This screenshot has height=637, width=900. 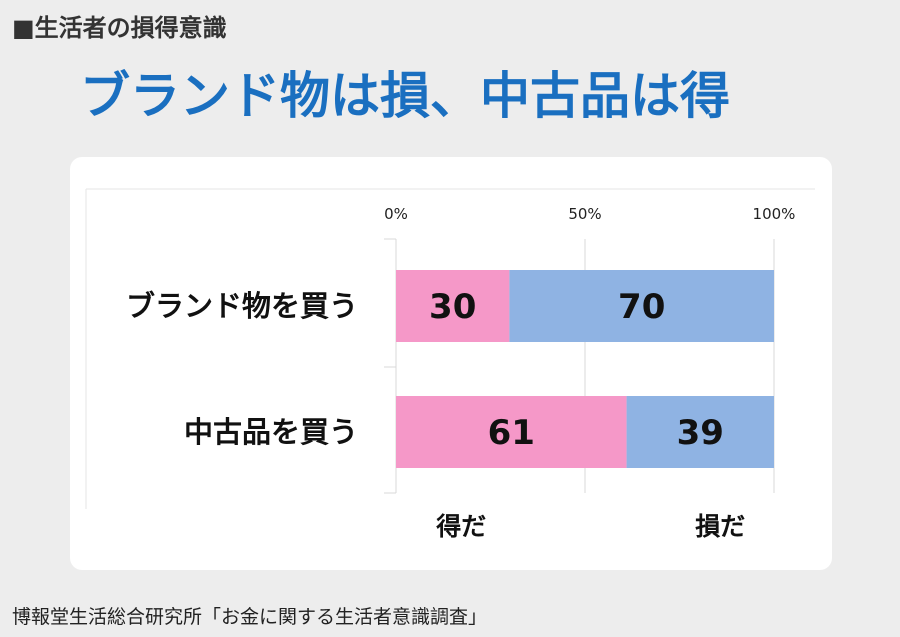 I want to click on bar-value-label: 70, so click(x=641, y=307).